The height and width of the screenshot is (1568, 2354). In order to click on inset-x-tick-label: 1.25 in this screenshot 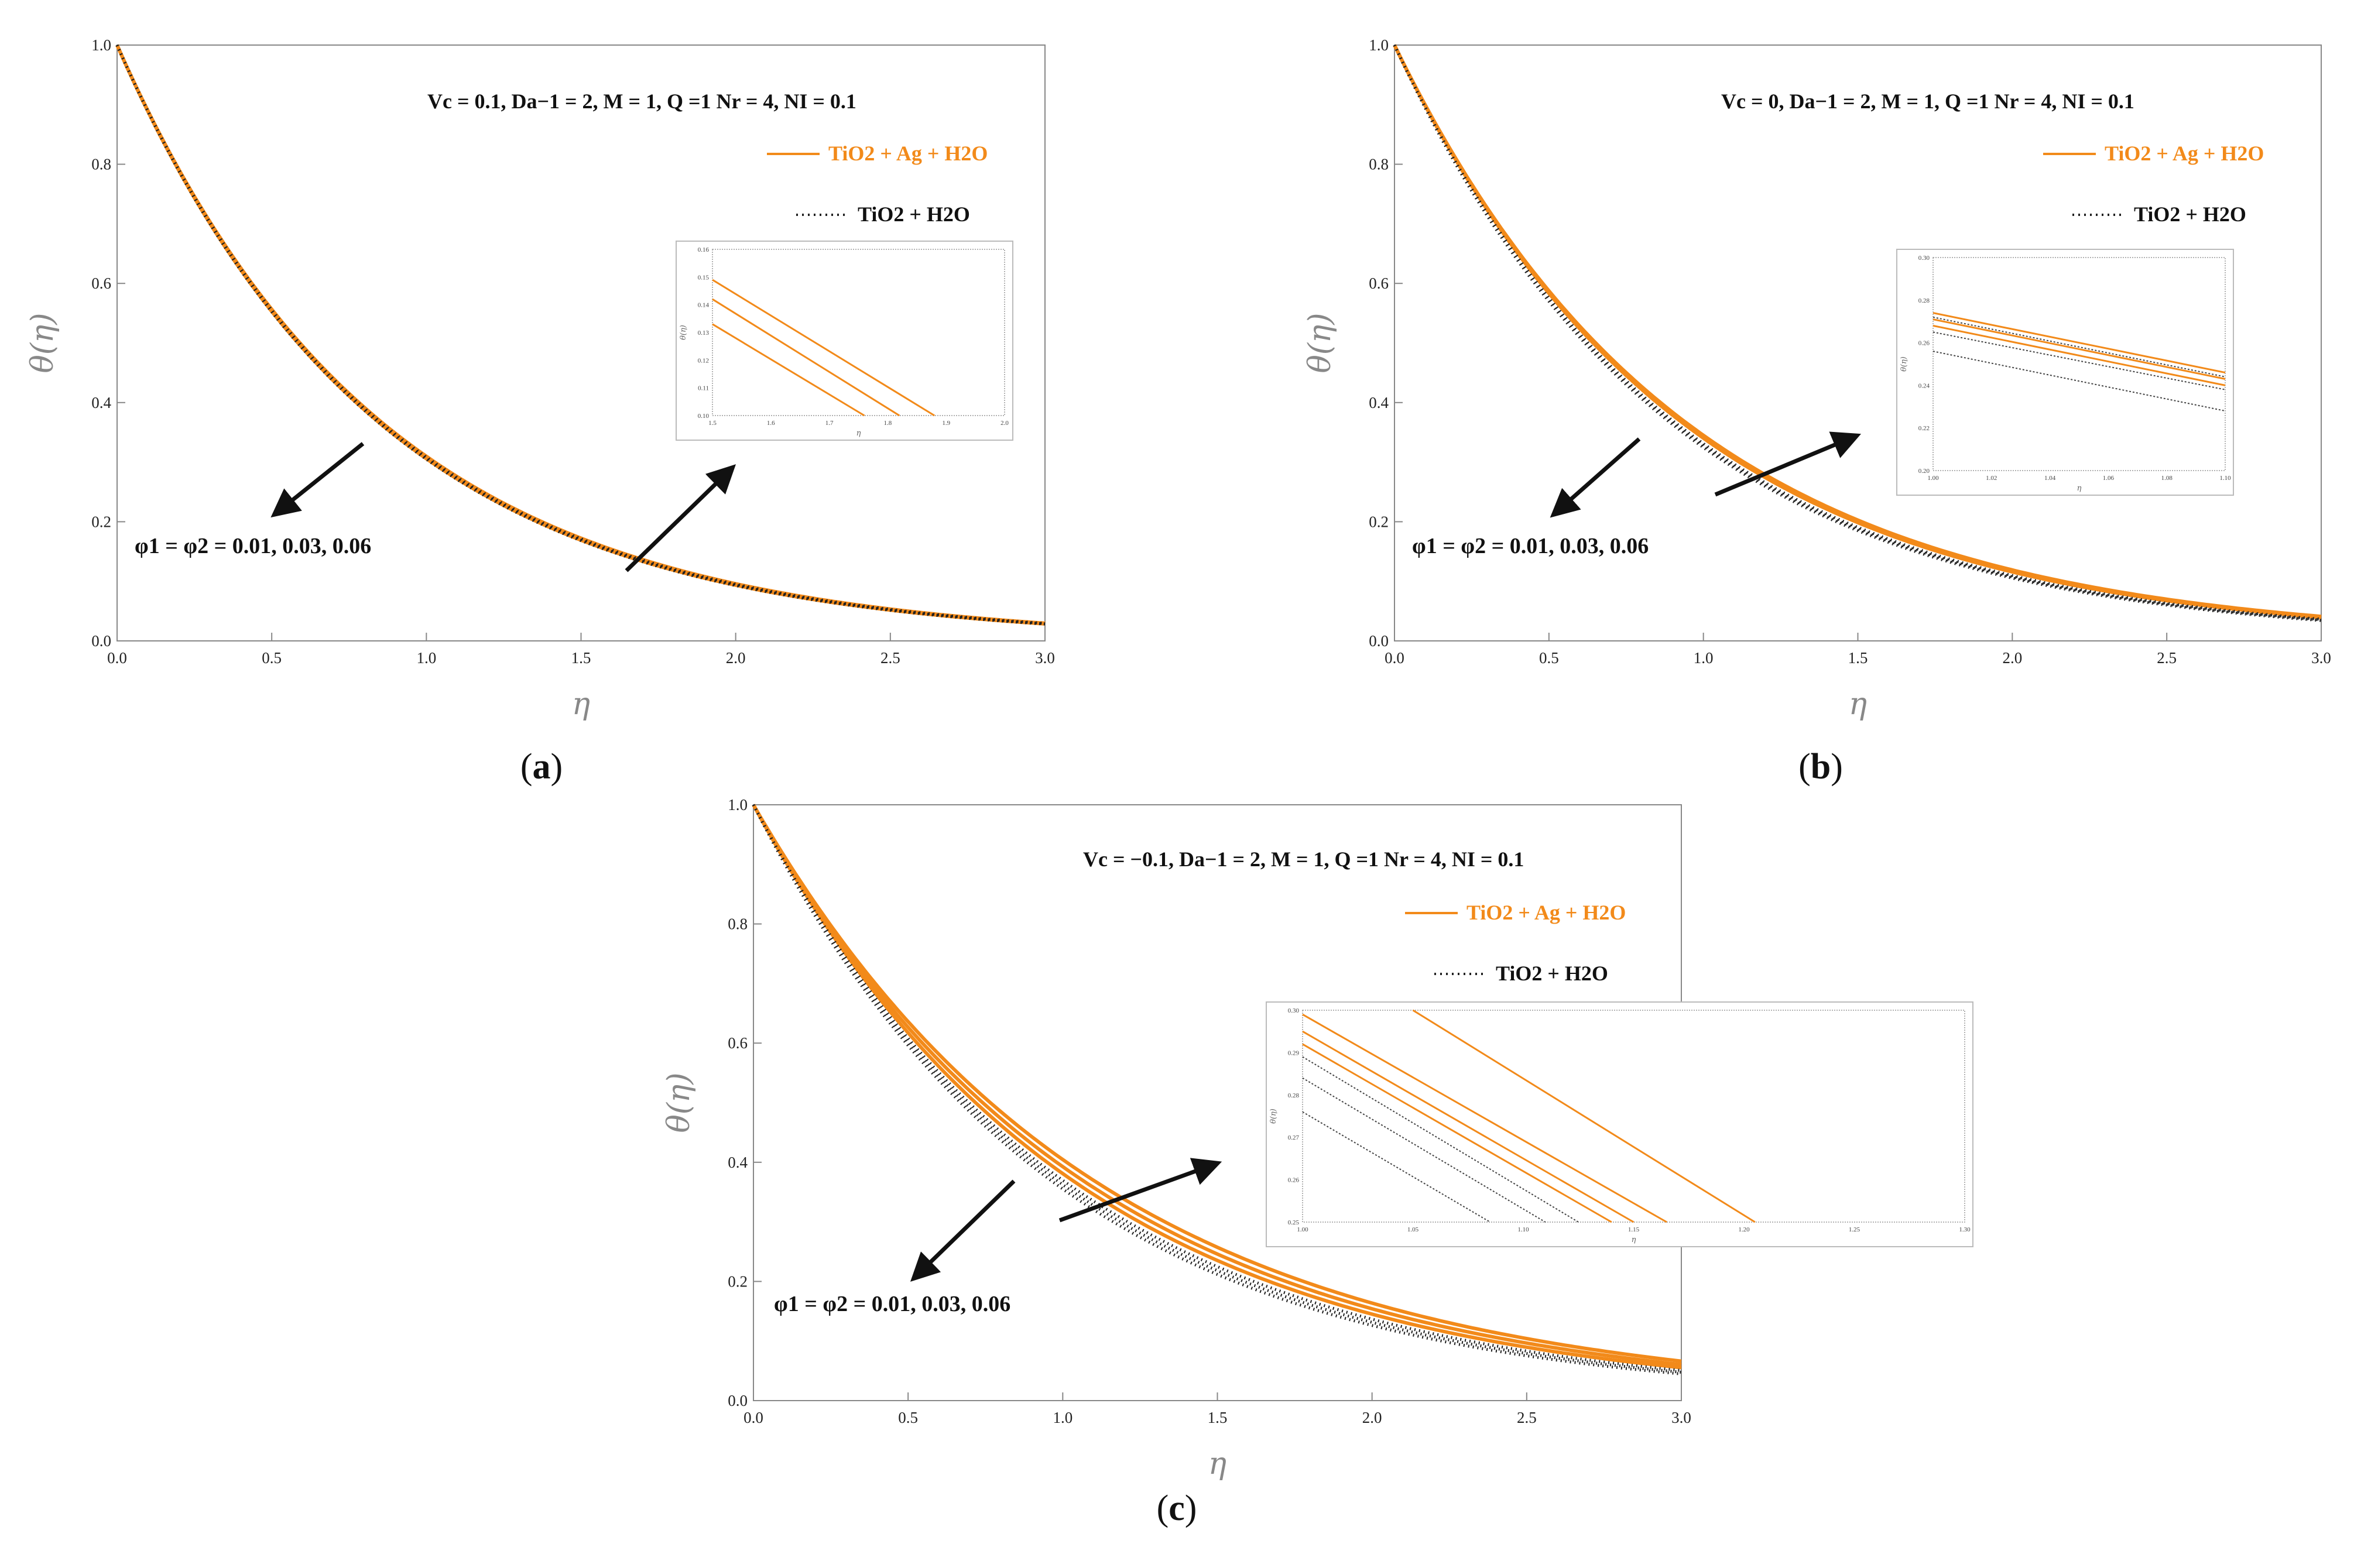, I will do `click(1854, 1229)`.